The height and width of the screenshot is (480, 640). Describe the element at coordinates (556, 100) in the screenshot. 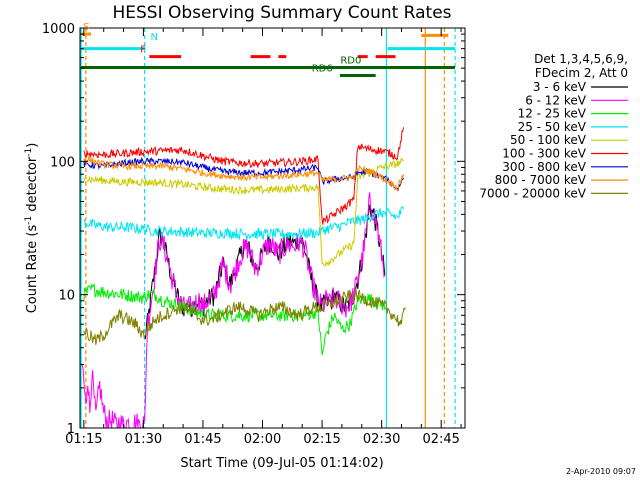

I see `legend-label-1: 6 - 12 keV` at that location.